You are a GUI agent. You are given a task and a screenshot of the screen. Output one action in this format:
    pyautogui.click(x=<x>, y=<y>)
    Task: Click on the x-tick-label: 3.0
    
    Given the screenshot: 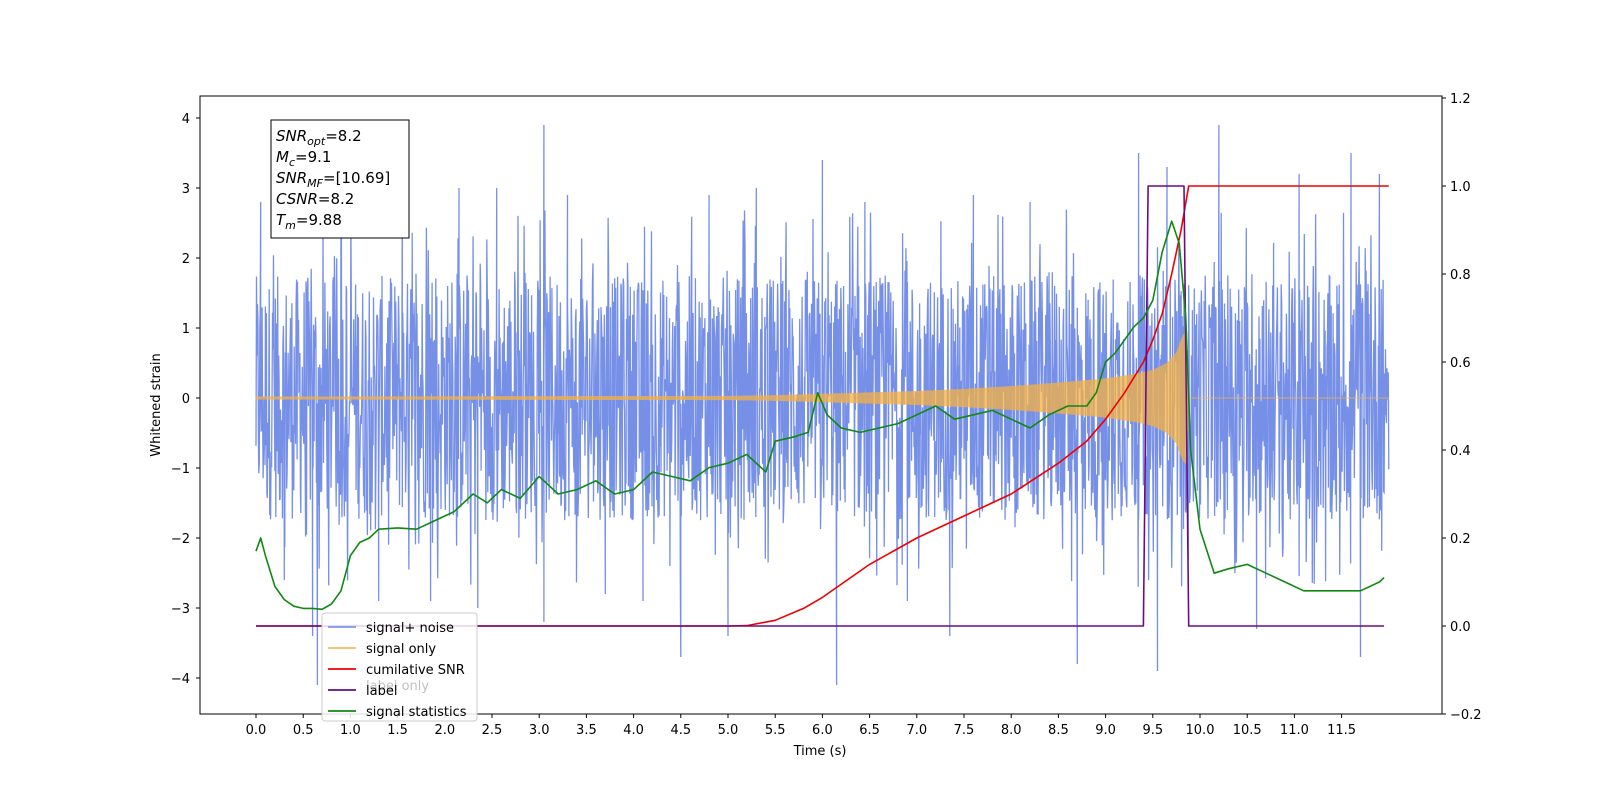 What is the action you would take?
    pyautogui.click(x=539, y=730)
    